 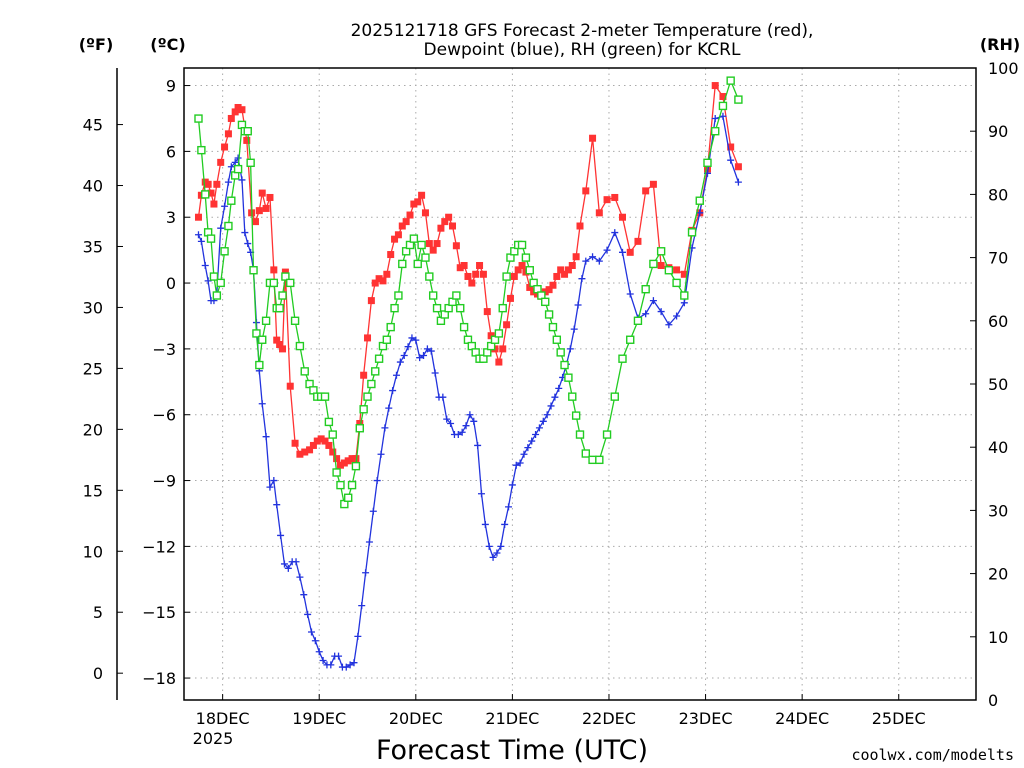 What do you see at coordinates (164, 415) in the screenshot?
I see `celsius-tick-label: −6` at bounding box center [164, 415].